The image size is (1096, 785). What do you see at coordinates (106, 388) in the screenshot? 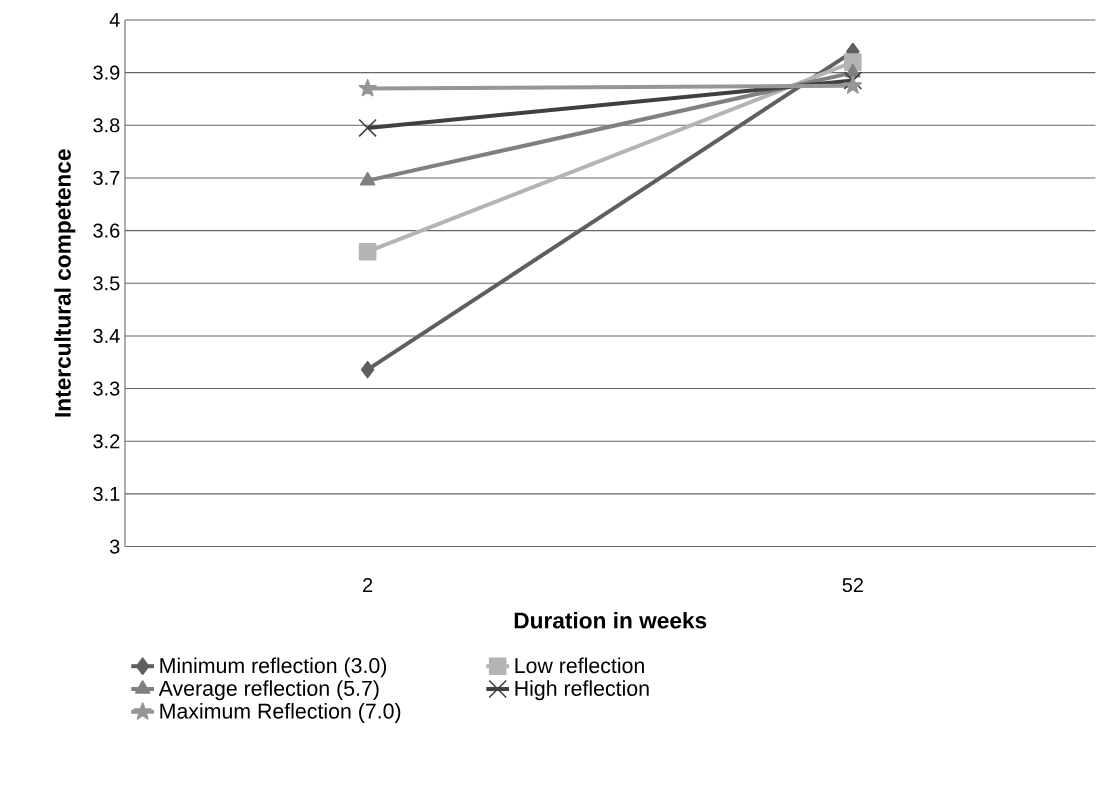
I see `y-tick-label: 3.3` at bounding box center [106, 388].